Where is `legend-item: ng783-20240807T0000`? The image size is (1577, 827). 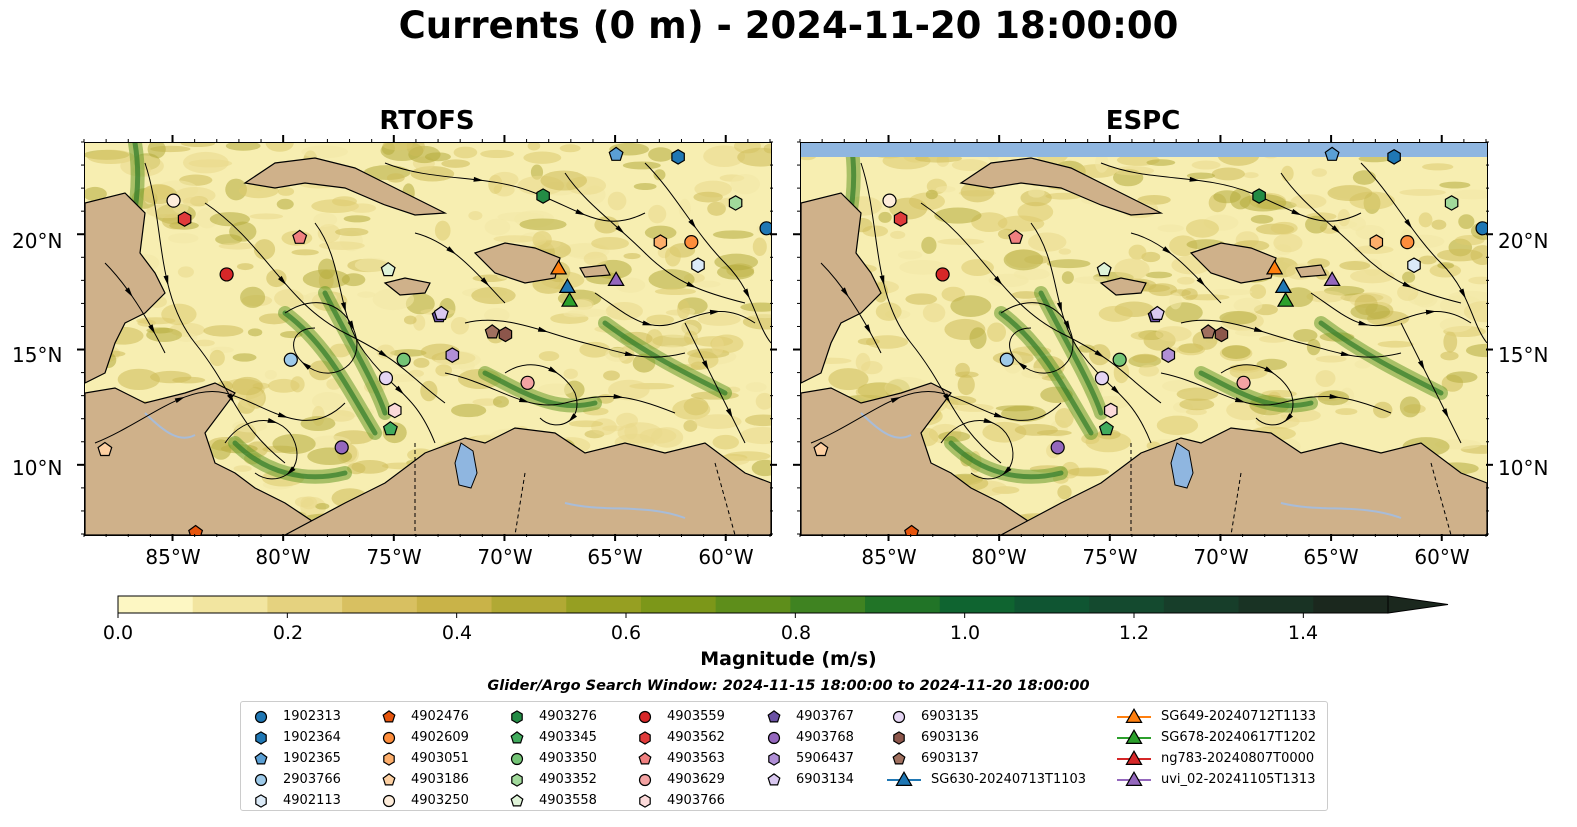
legend-item: ng783-20240807T0000 is located at coordinates (1216, 758).